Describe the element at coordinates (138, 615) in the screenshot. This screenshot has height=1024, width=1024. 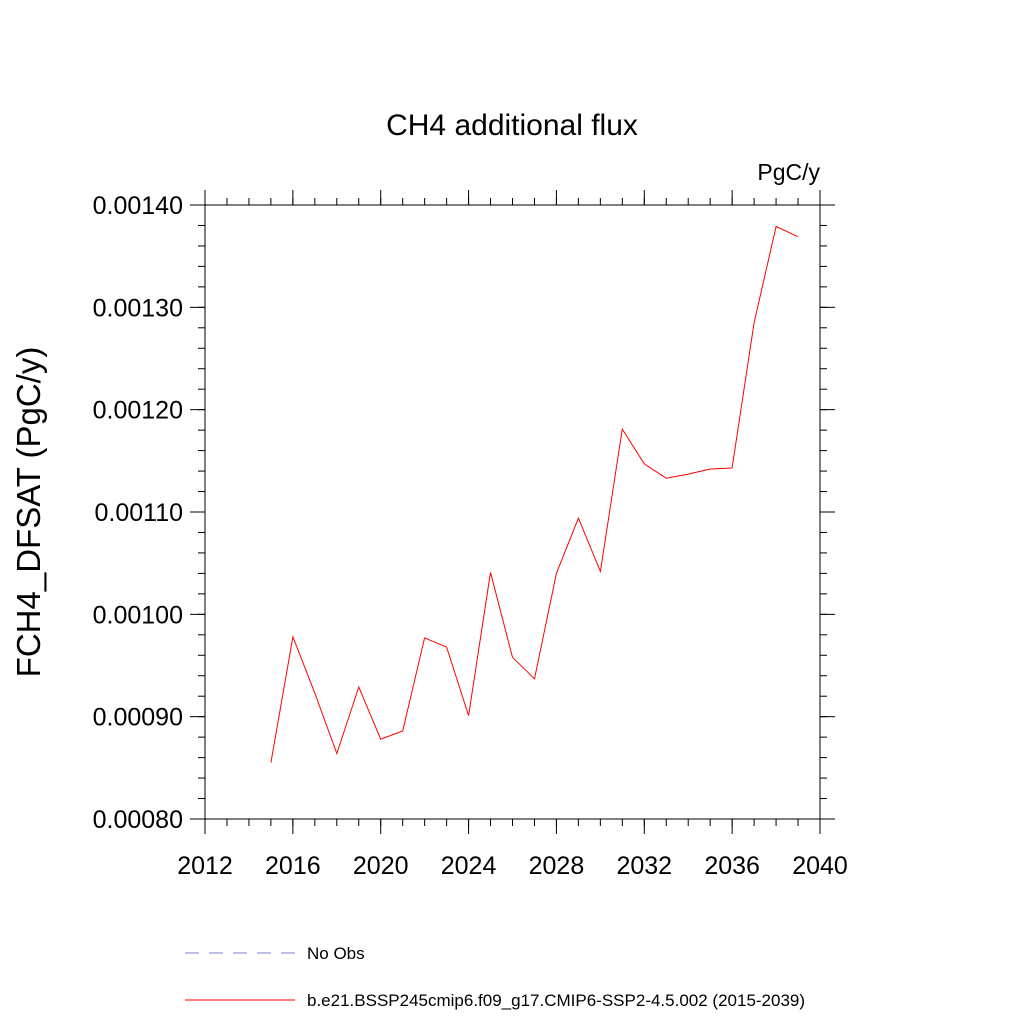
I see `y-tick-label: 0.00100` at that location.